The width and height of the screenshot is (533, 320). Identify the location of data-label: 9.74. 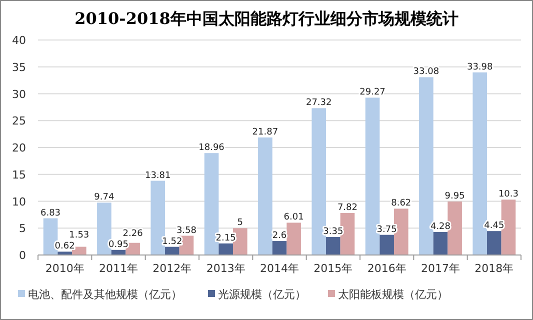
(104, 197).